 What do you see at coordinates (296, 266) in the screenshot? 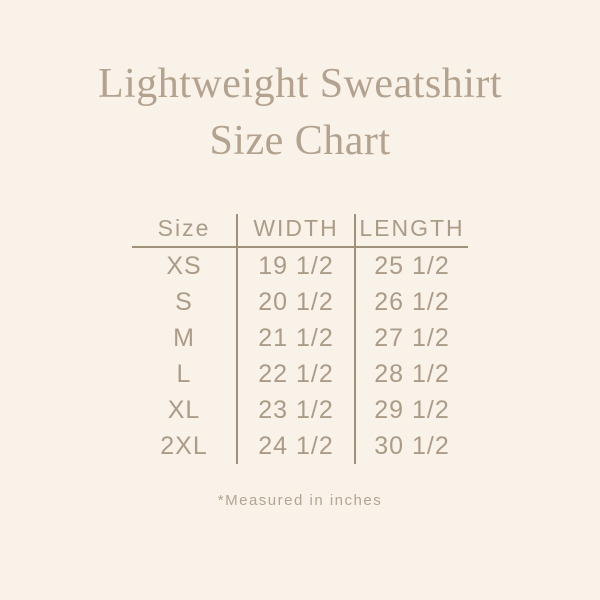
I see `table-cell-width: 19 1/2` at bounding box center [296, 266].